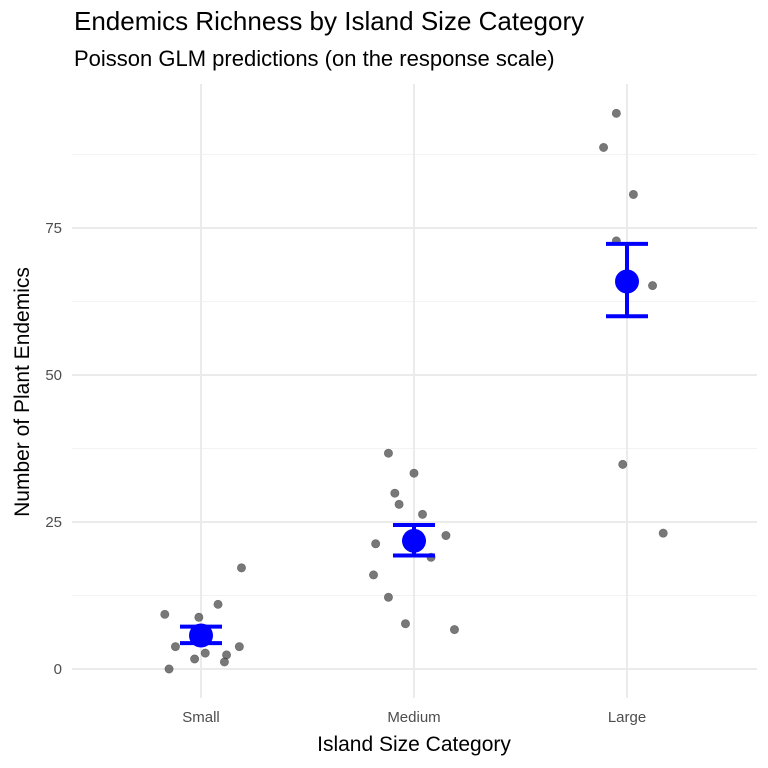 This screenshot has height=768, width=768. What do you see at coordinates (414, 744) in the screenshot?
I see `x-axis-title: Island Size Category` at bounding box center [414, 744].